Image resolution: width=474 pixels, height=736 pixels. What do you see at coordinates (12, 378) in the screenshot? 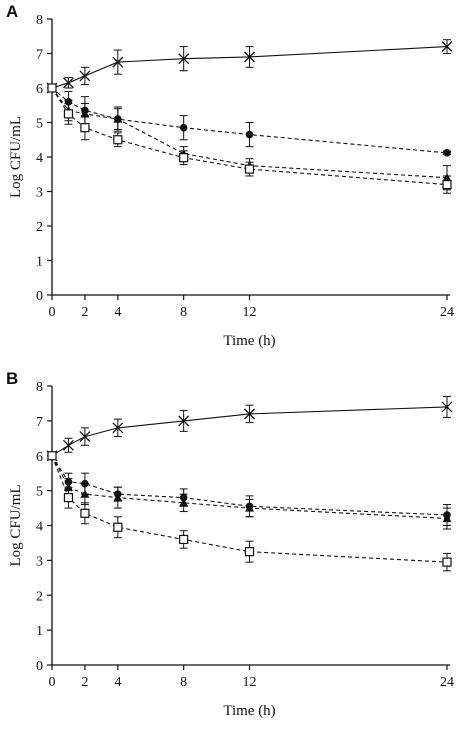
I see `panel-b-label: B` at bounding box center [12, 378].